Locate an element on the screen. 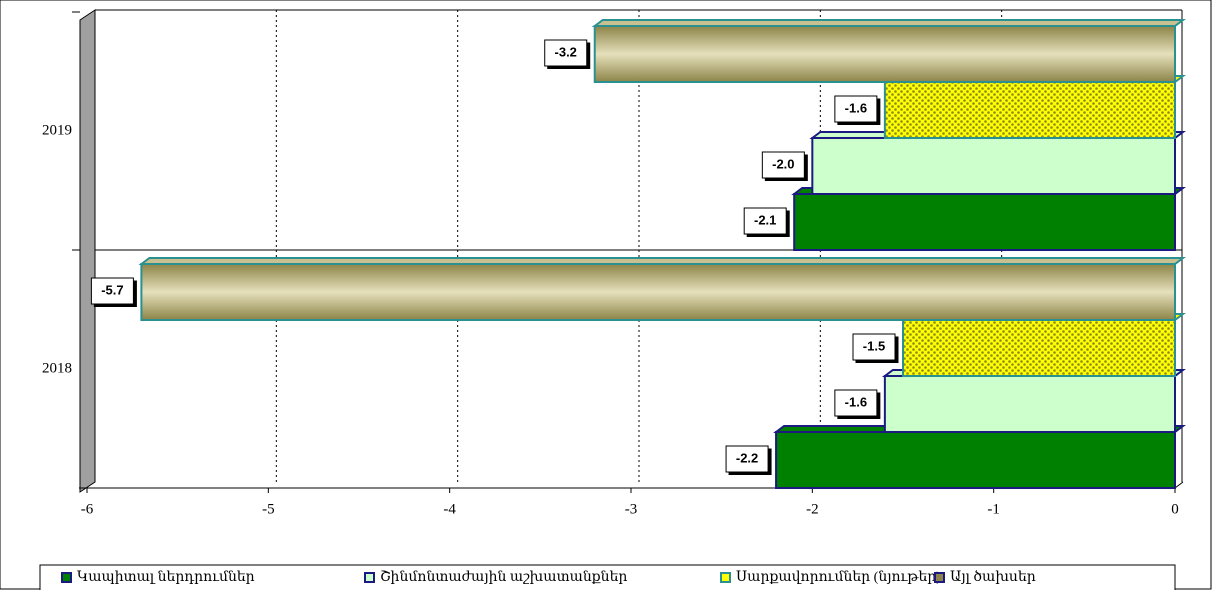  data-label: -2.2 is located at coordinates (747, 457).